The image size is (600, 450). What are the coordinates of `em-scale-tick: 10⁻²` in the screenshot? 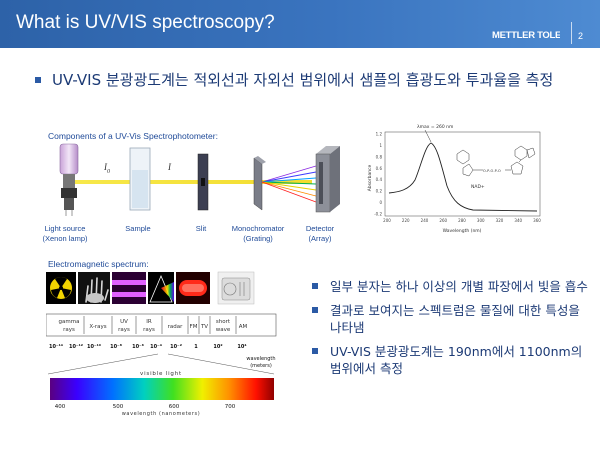 It's located at (176, 347).